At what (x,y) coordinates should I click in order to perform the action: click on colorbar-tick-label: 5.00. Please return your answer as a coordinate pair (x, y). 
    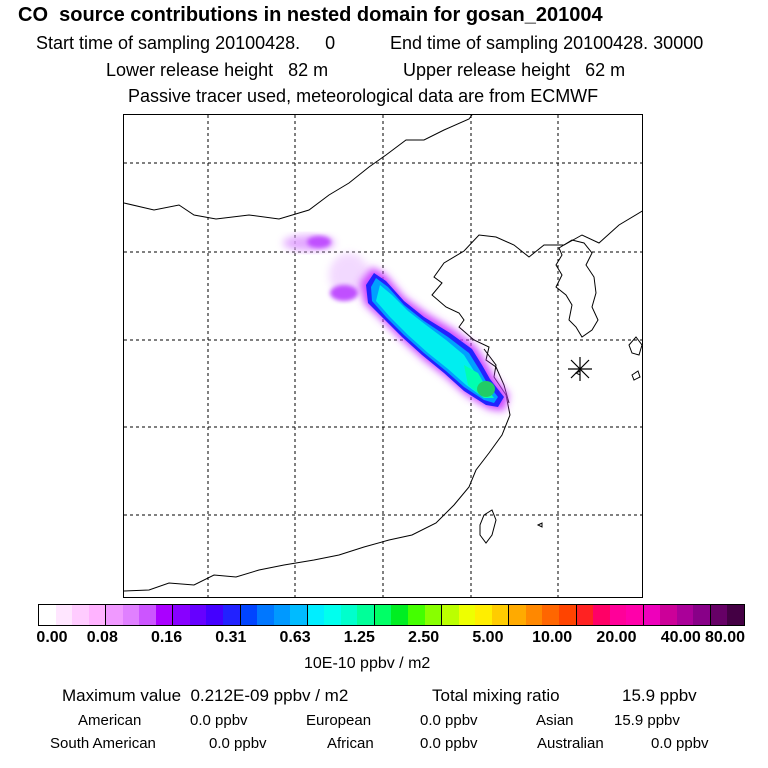
    Looking at the image, I should click on (488, 637).